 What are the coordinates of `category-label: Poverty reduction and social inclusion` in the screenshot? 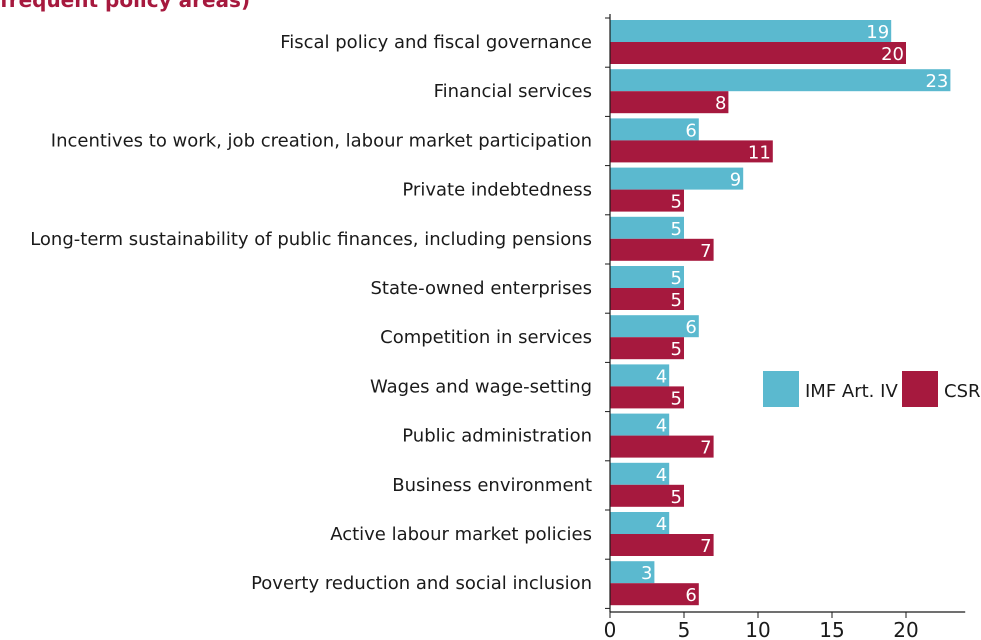 It's located at (421, 583).